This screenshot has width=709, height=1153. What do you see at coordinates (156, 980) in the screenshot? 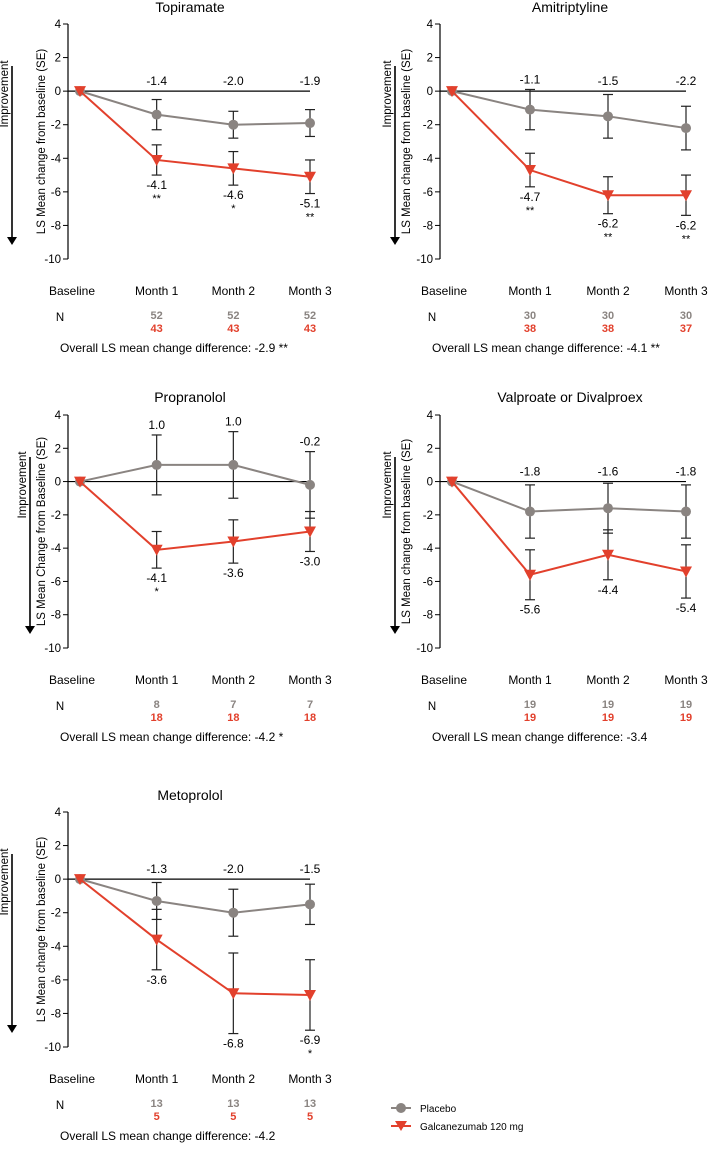
I see `data-label: -3.6` at bounding box center [156, 980].